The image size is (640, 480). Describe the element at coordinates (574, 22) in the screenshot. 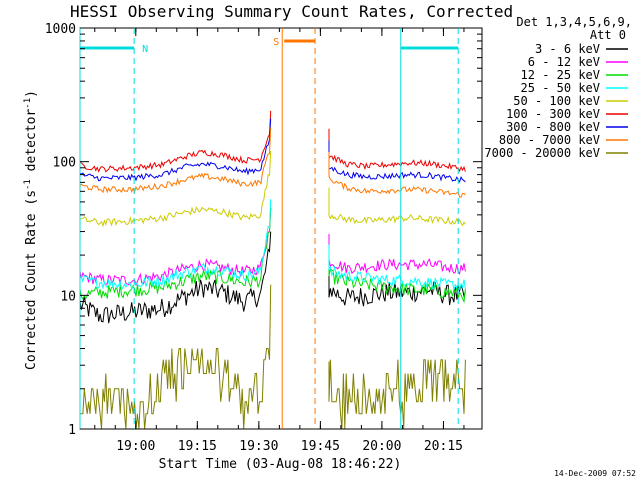

I see `legend-header-line1: Det 1,3,4,5,6,9,` at that location.